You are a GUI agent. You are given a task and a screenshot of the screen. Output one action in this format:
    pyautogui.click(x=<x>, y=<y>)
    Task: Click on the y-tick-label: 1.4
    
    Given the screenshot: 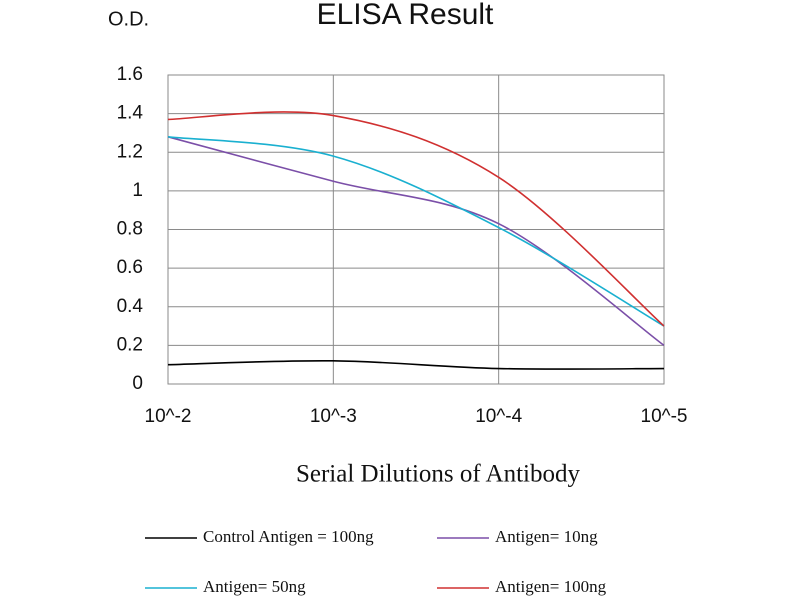 What is the action you would take?
    pyautogui.click(x=130, y=113)
    